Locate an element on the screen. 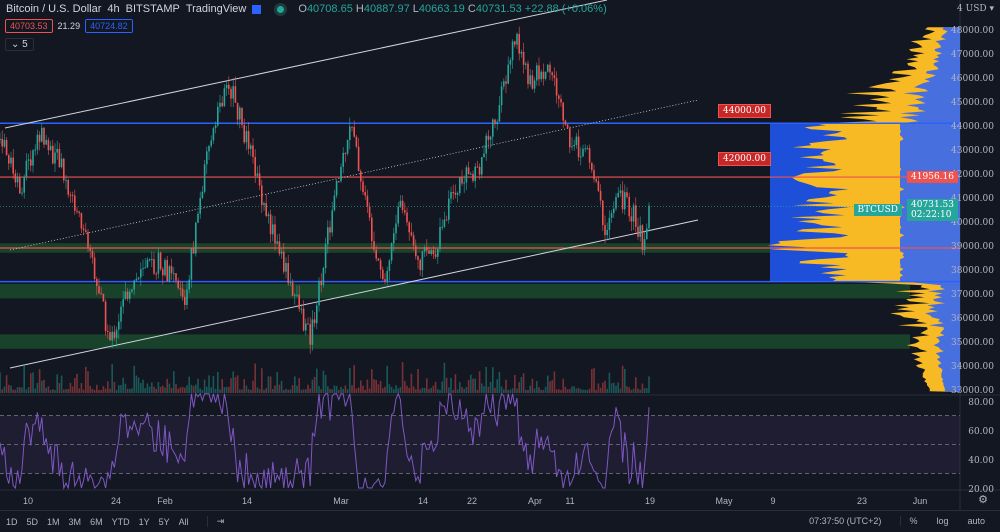 This screenshot has width=1000, height=532. price-tick: 43000.00 is located at coordinates (972, 151).